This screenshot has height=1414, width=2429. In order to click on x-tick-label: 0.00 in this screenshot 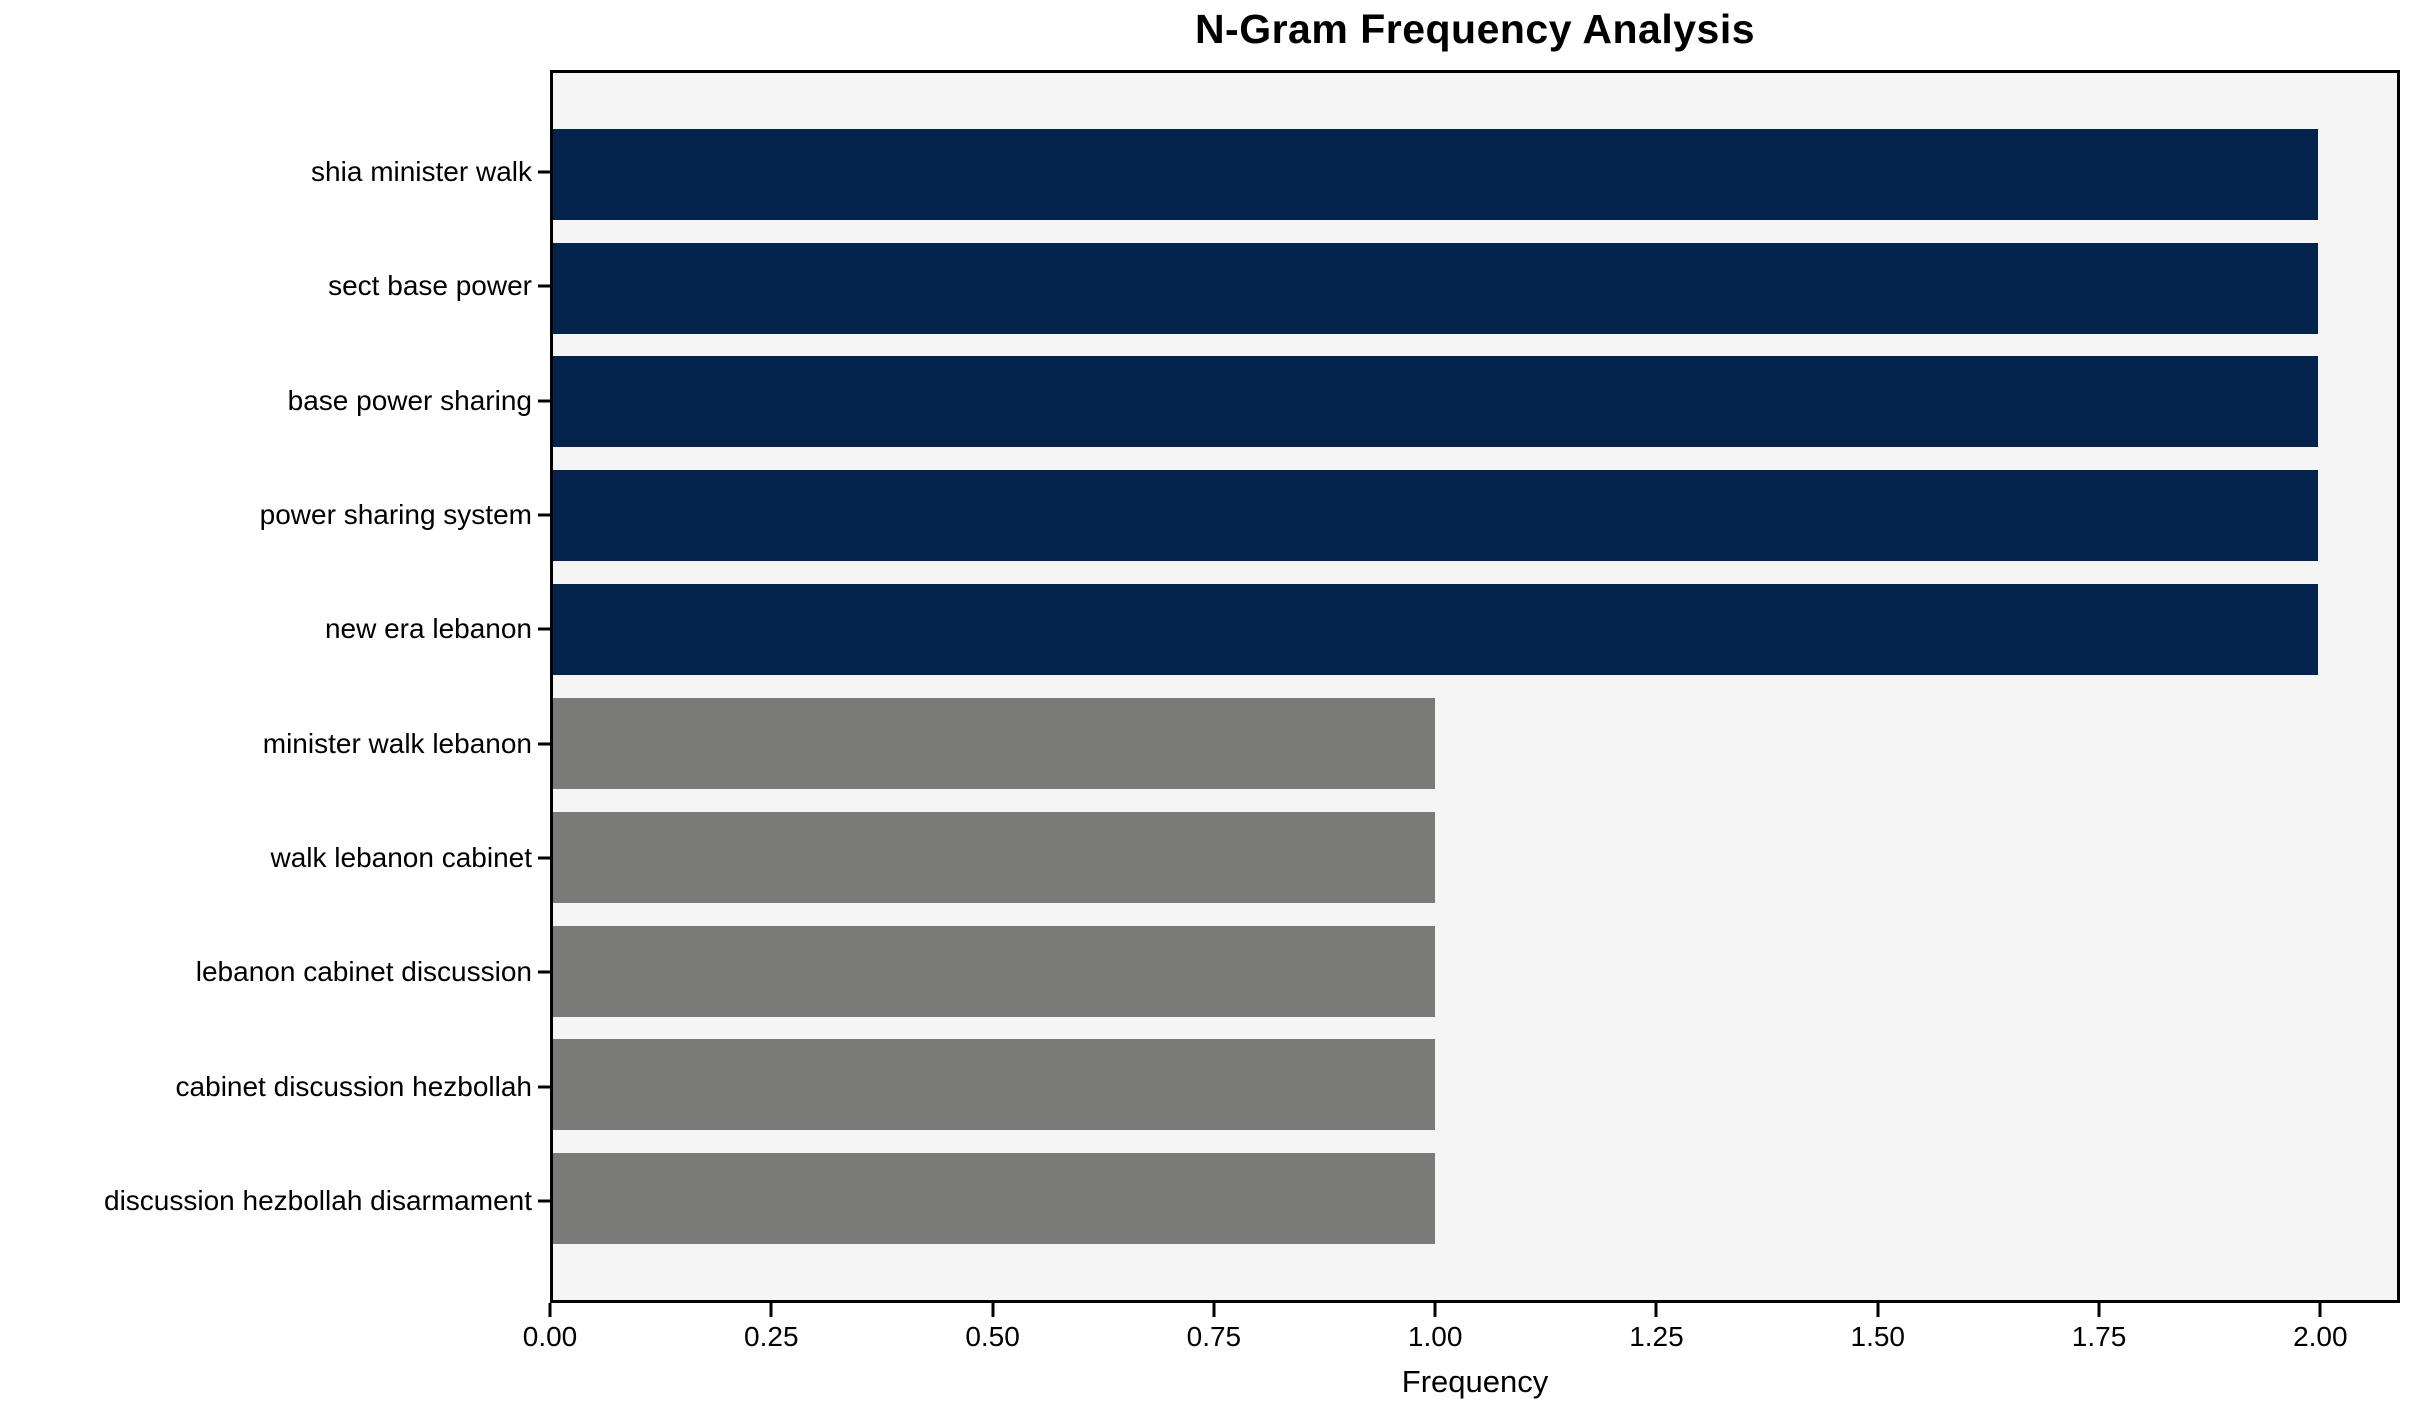, I will do `click(550, 1336)`.